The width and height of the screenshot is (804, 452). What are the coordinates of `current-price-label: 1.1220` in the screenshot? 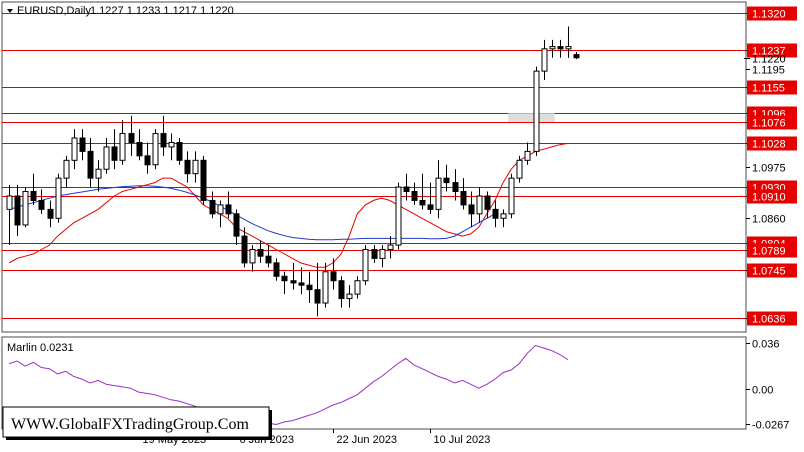 It's located at (769, 60).